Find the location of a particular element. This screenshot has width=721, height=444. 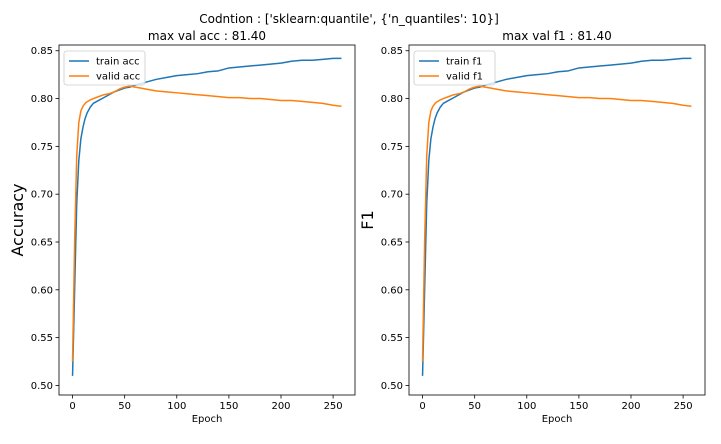

legend-label-valid-f1: valid f1 is located at coordinates (464, 77).